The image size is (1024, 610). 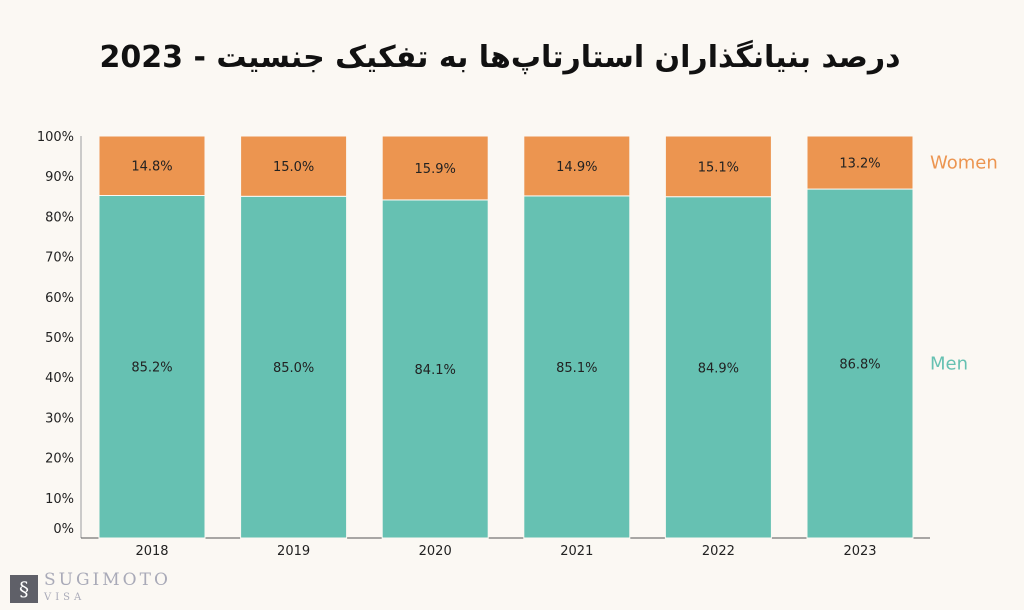 What do you see at coordinates (718, 551) in the screenshot?
I see `x-tick-label: 2022` at bounding box center [718, 551].